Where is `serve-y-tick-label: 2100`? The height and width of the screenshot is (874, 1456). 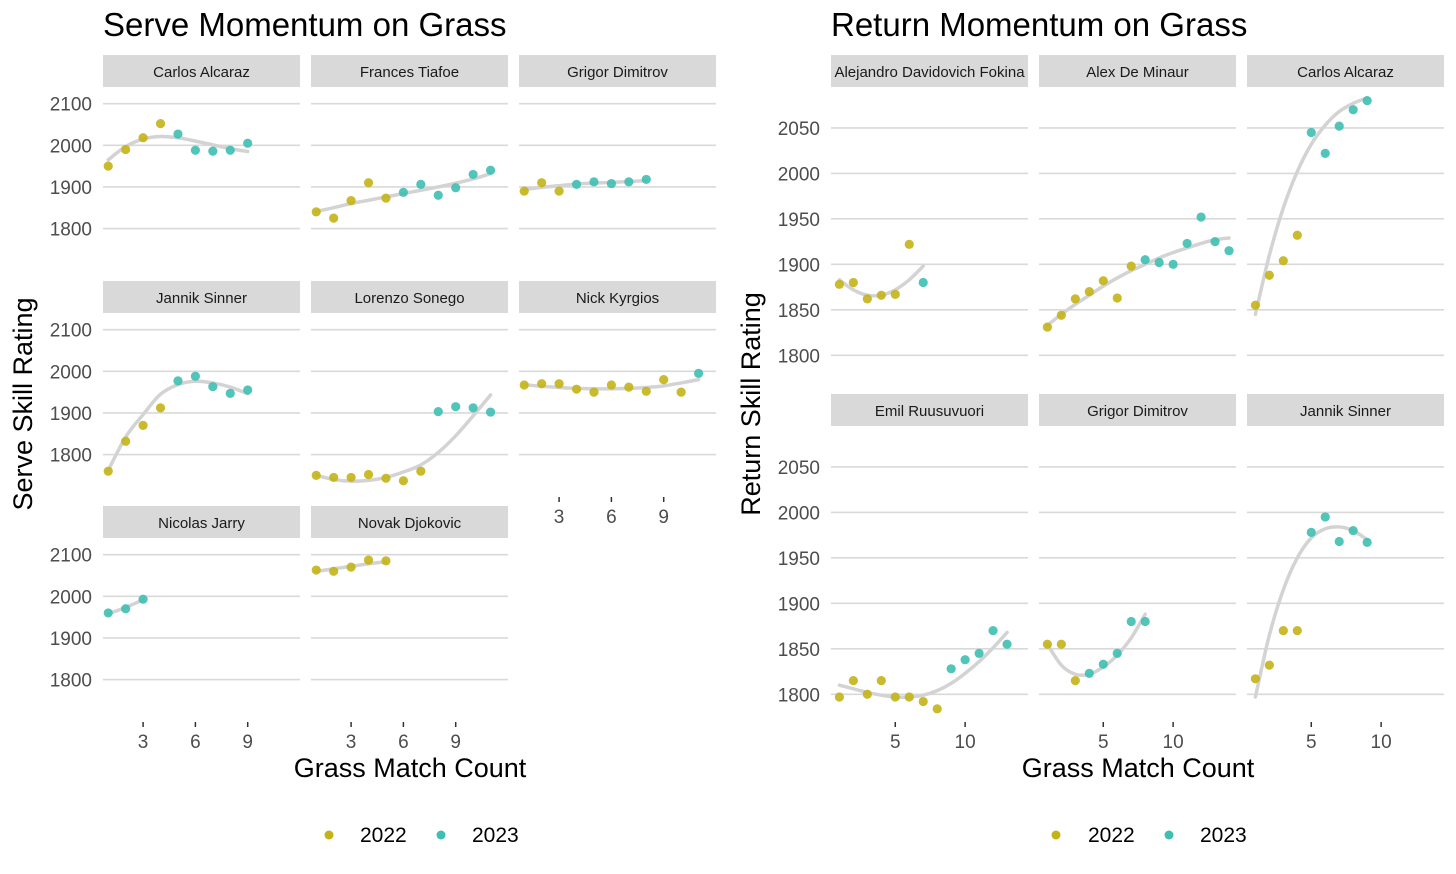 serve-y-tick-label: 2100 is located at coordinates (71, 105).